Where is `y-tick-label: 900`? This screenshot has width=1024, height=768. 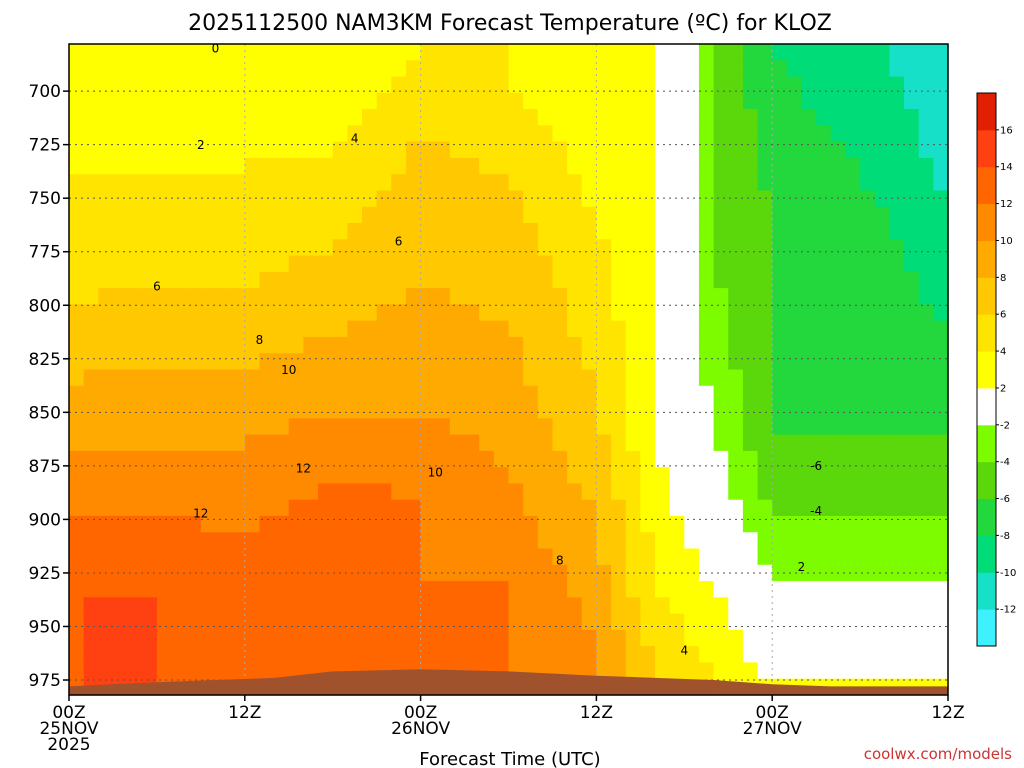 y-tick-label: 900 is located at coordinates (45, 520).